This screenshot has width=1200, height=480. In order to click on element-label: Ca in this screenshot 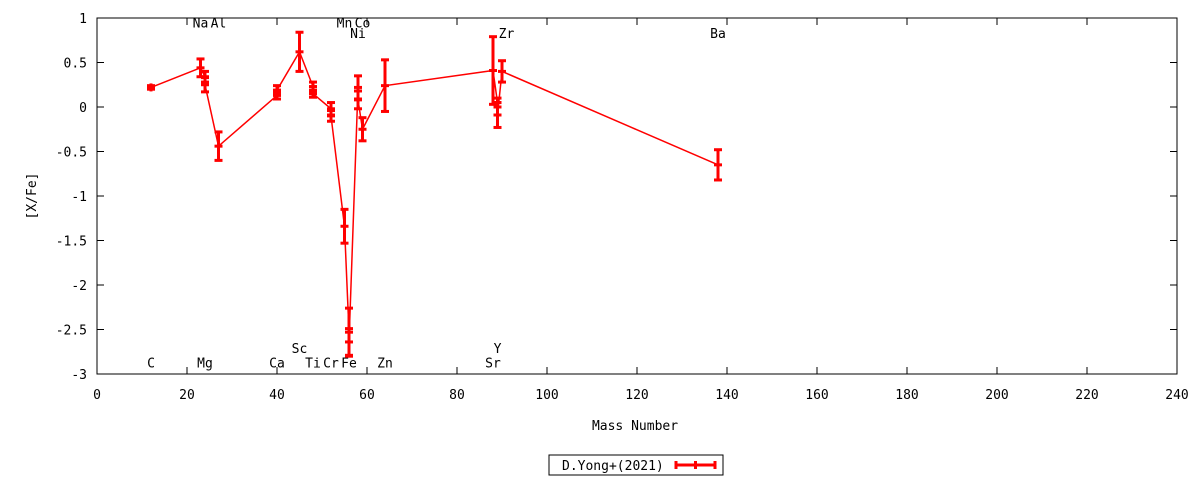, I will do `click(277, 363)`.